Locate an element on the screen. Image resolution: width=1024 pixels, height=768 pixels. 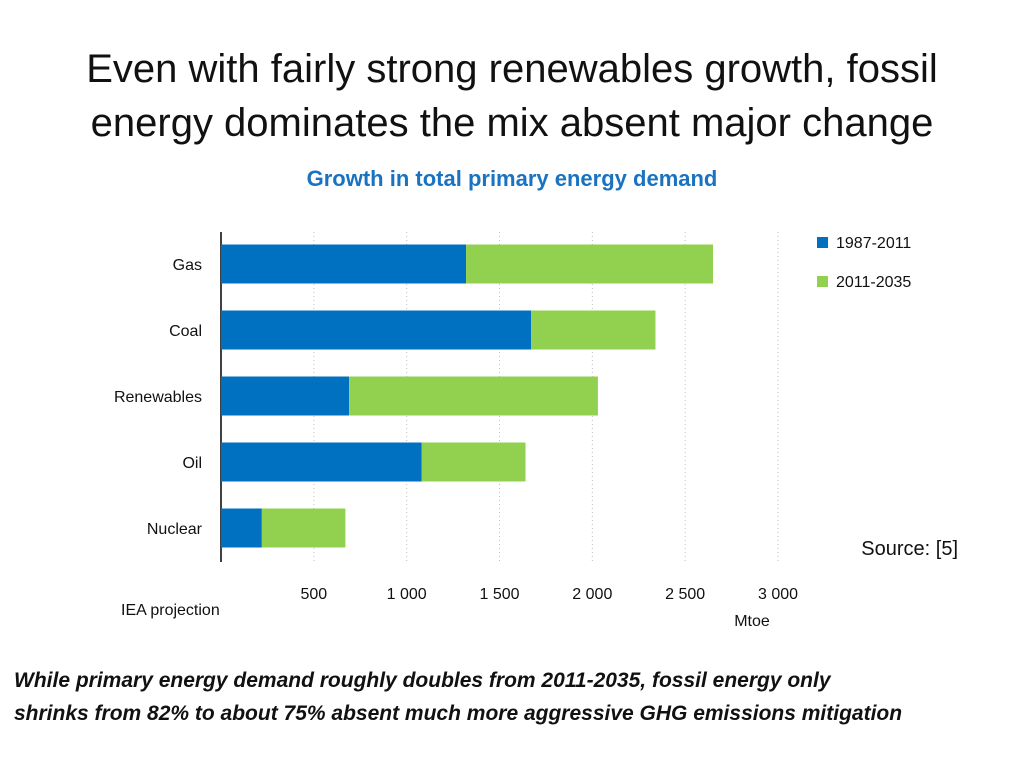
bar-coal-2011-2035 is located at coordinates (593, 330).